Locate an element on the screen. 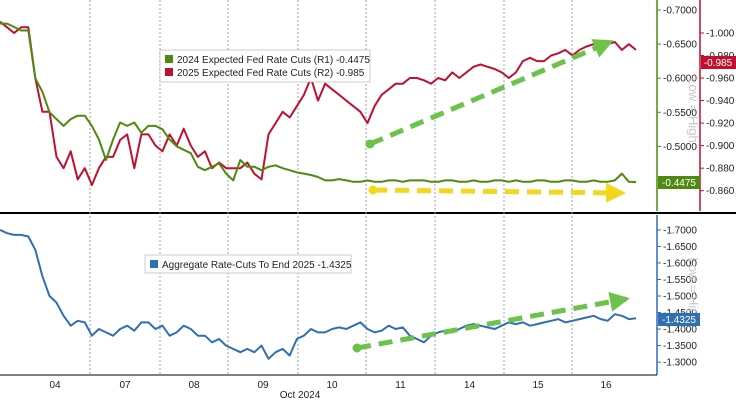  r1-tick-label: -0.6500 is located at coordinates (680, 45).